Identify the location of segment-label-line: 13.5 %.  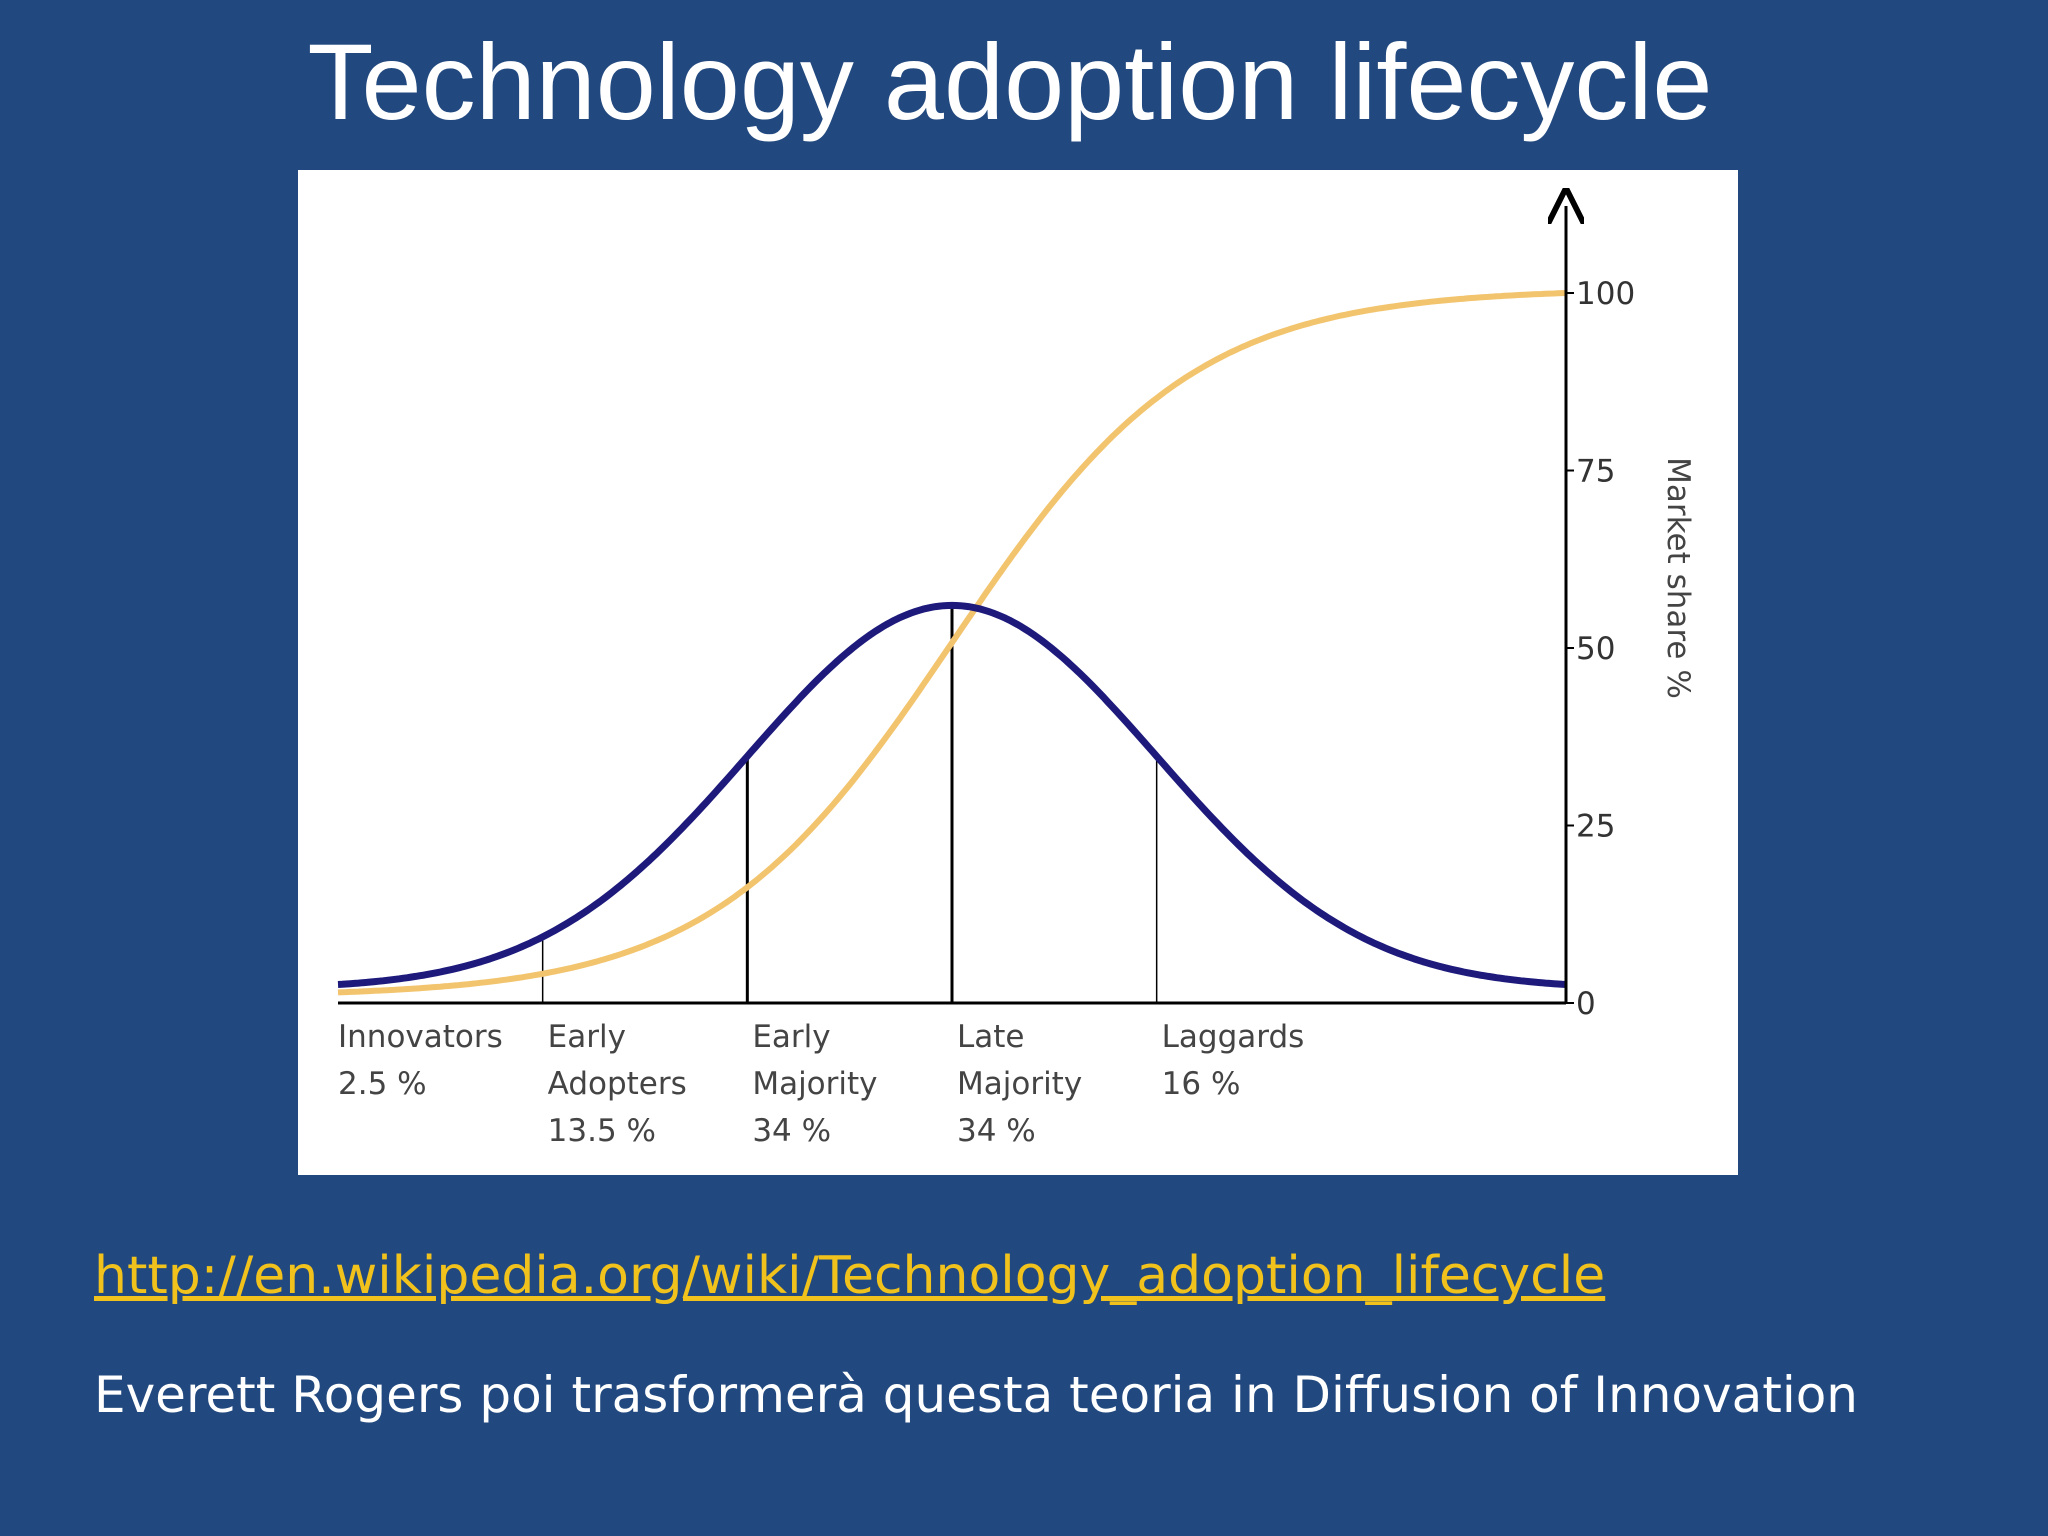
(602, 1131).